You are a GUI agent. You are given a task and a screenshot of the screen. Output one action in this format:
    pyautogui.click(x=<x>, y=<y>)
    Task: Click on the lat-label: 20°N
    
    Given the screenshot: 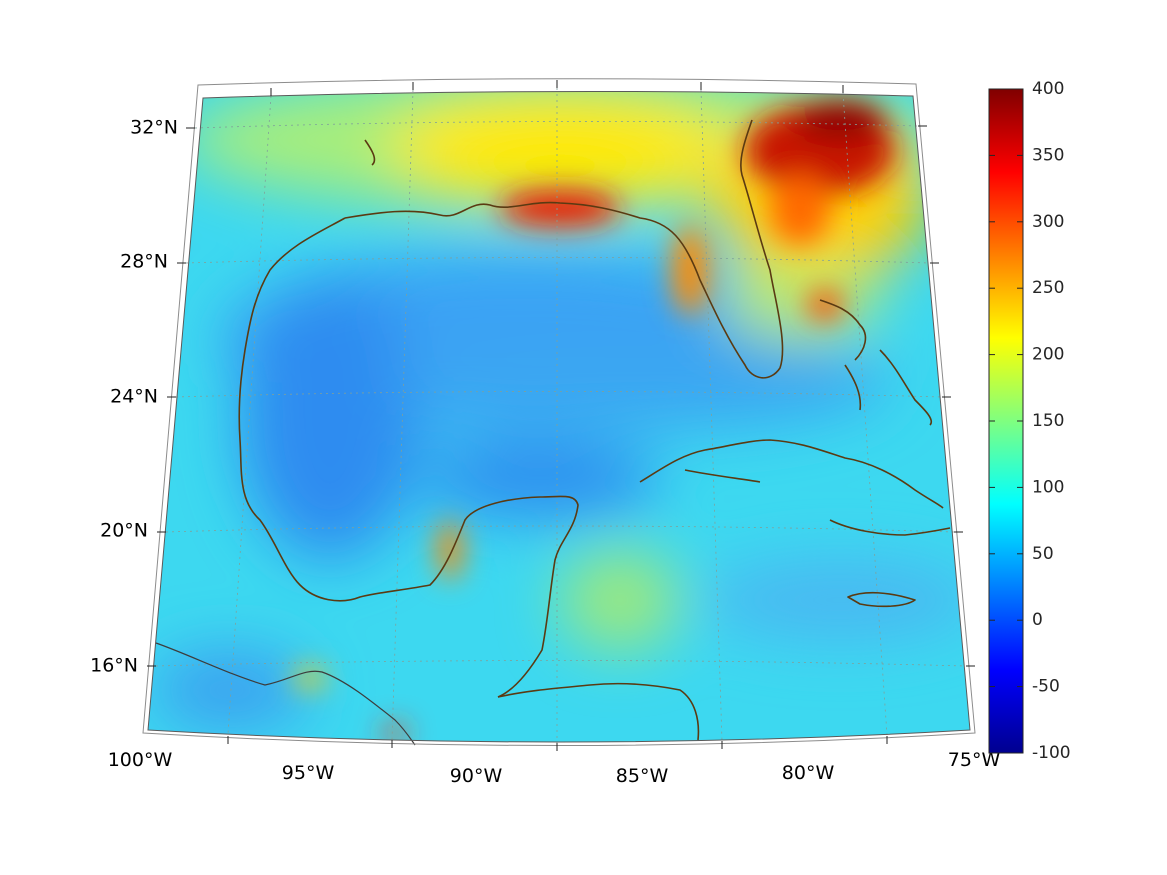 What is the action you would take?
    pyautogui.click(x=124, y=531)
    